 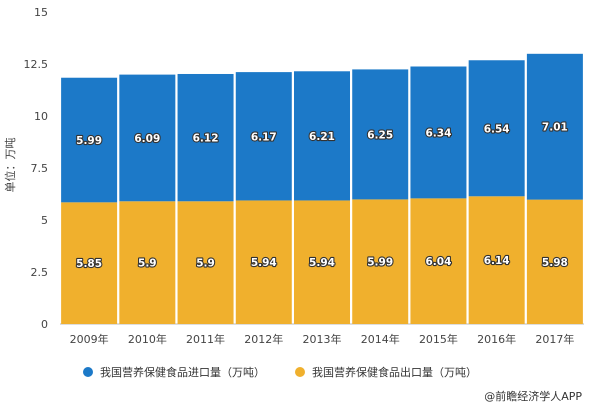 I want to click on y-tick-label: 10, so click(x=41, y=116).